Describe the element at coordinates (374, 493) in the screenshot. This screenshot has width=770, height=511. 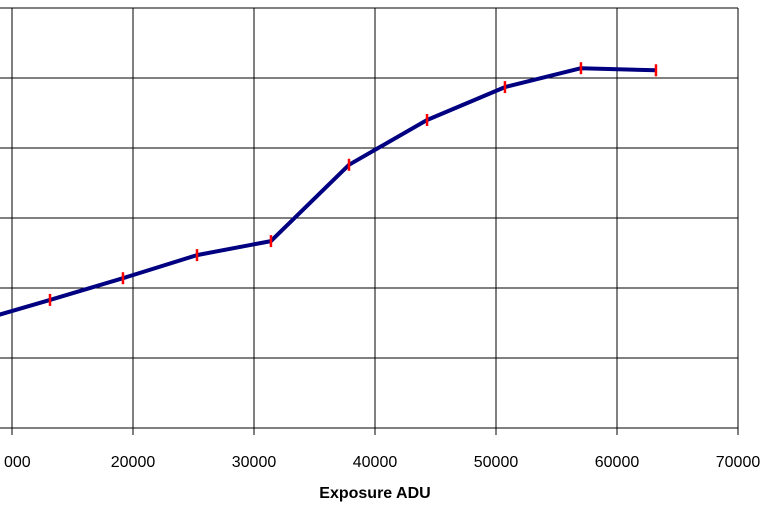
I see `x-axis-title: Exposure ADU` at that location.